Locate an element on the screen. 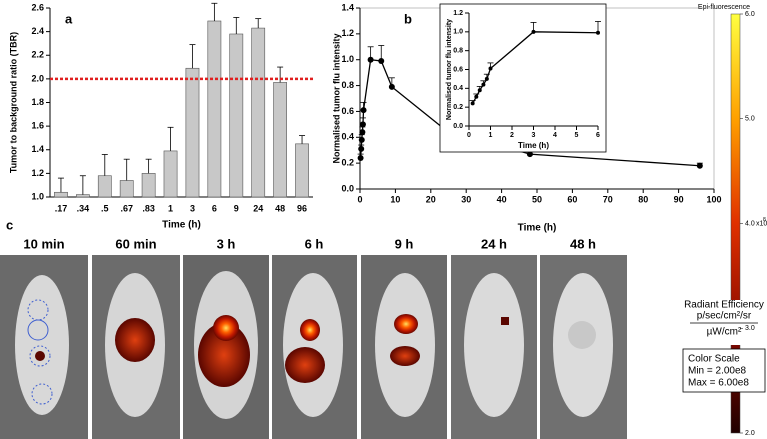 Image resolution: width=767 pixels, height=439 pixels. colorbar-tick-label: 3.0 is located at coordinates (750, 328).